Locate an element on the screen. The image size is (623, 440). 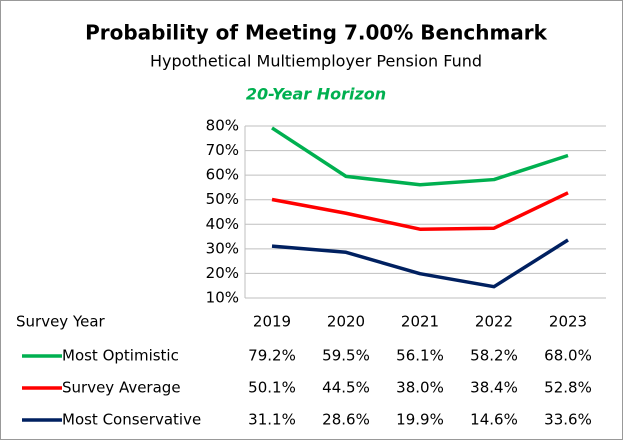
y-tick-label: 50% is located at coordinates (222, 199).